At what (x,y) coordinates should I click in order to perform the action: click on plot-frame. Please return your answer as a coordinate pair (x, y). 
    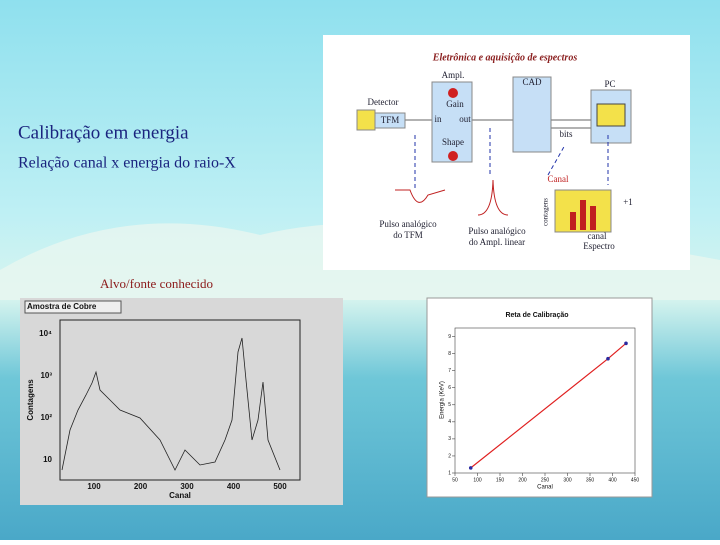
    Looking at the image, I should click on (180, 400).